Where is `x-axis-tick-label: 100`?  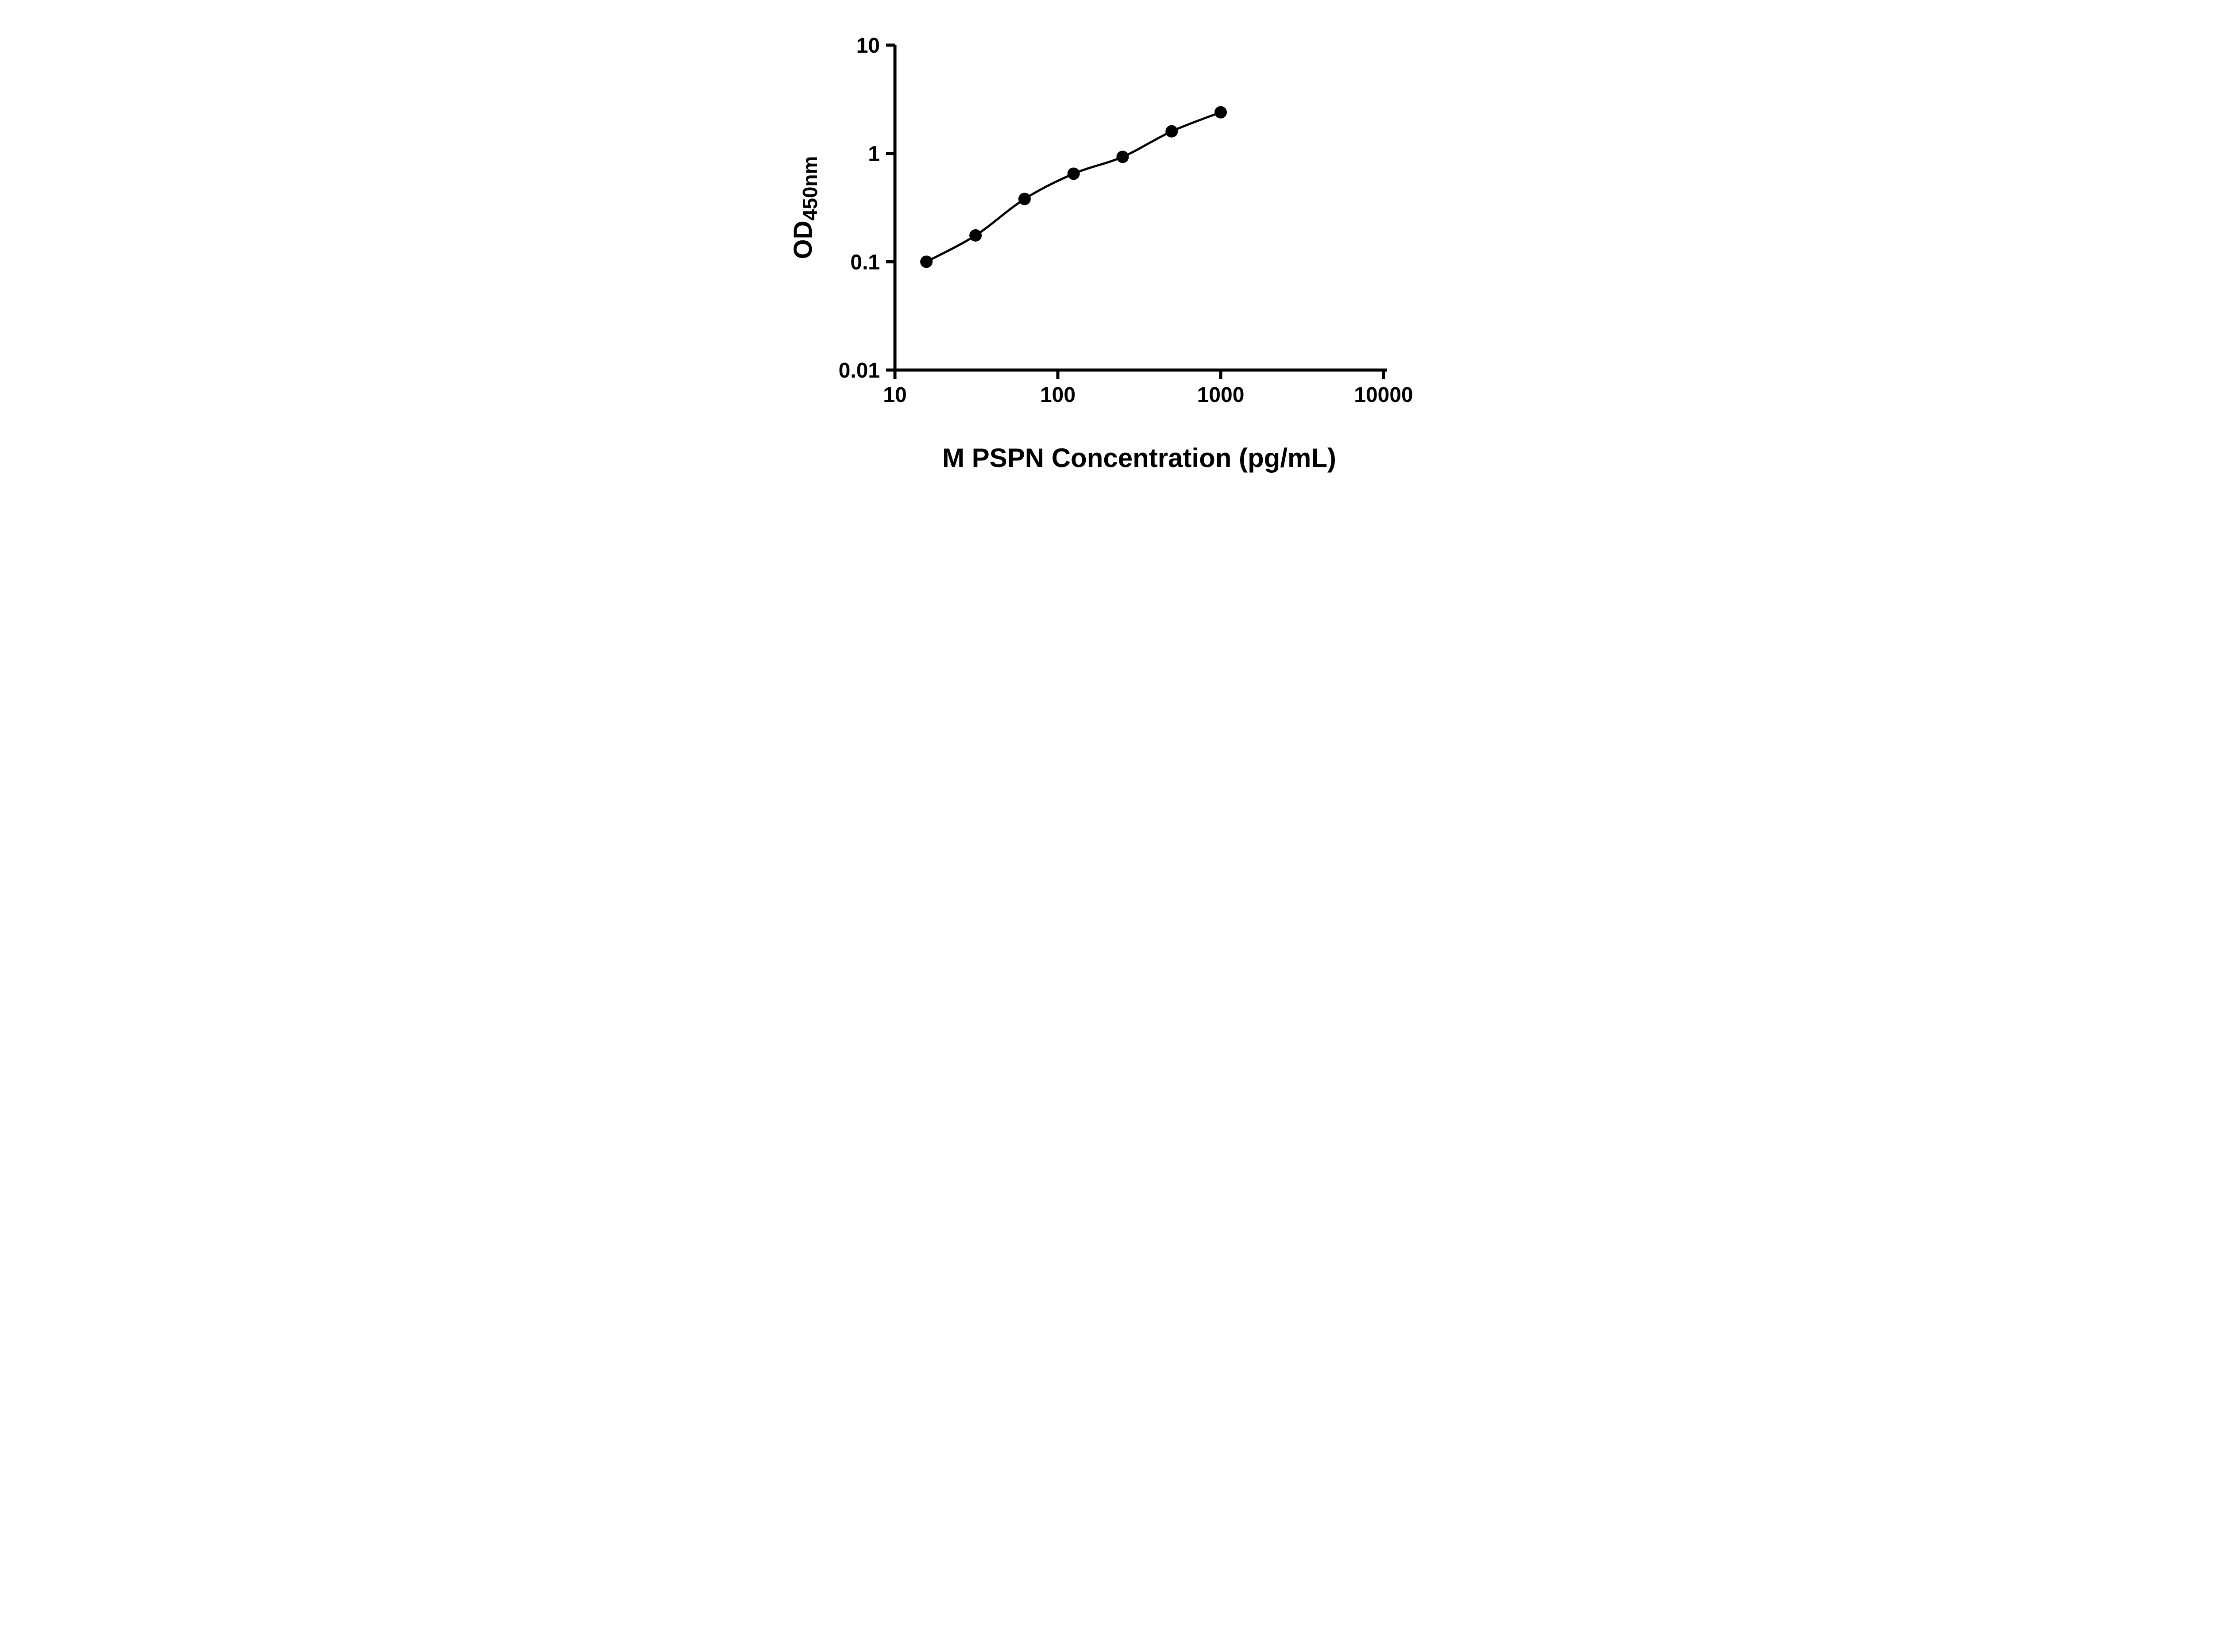
x-axis-tick-label: 100 is located at coordinates (1058, 395).